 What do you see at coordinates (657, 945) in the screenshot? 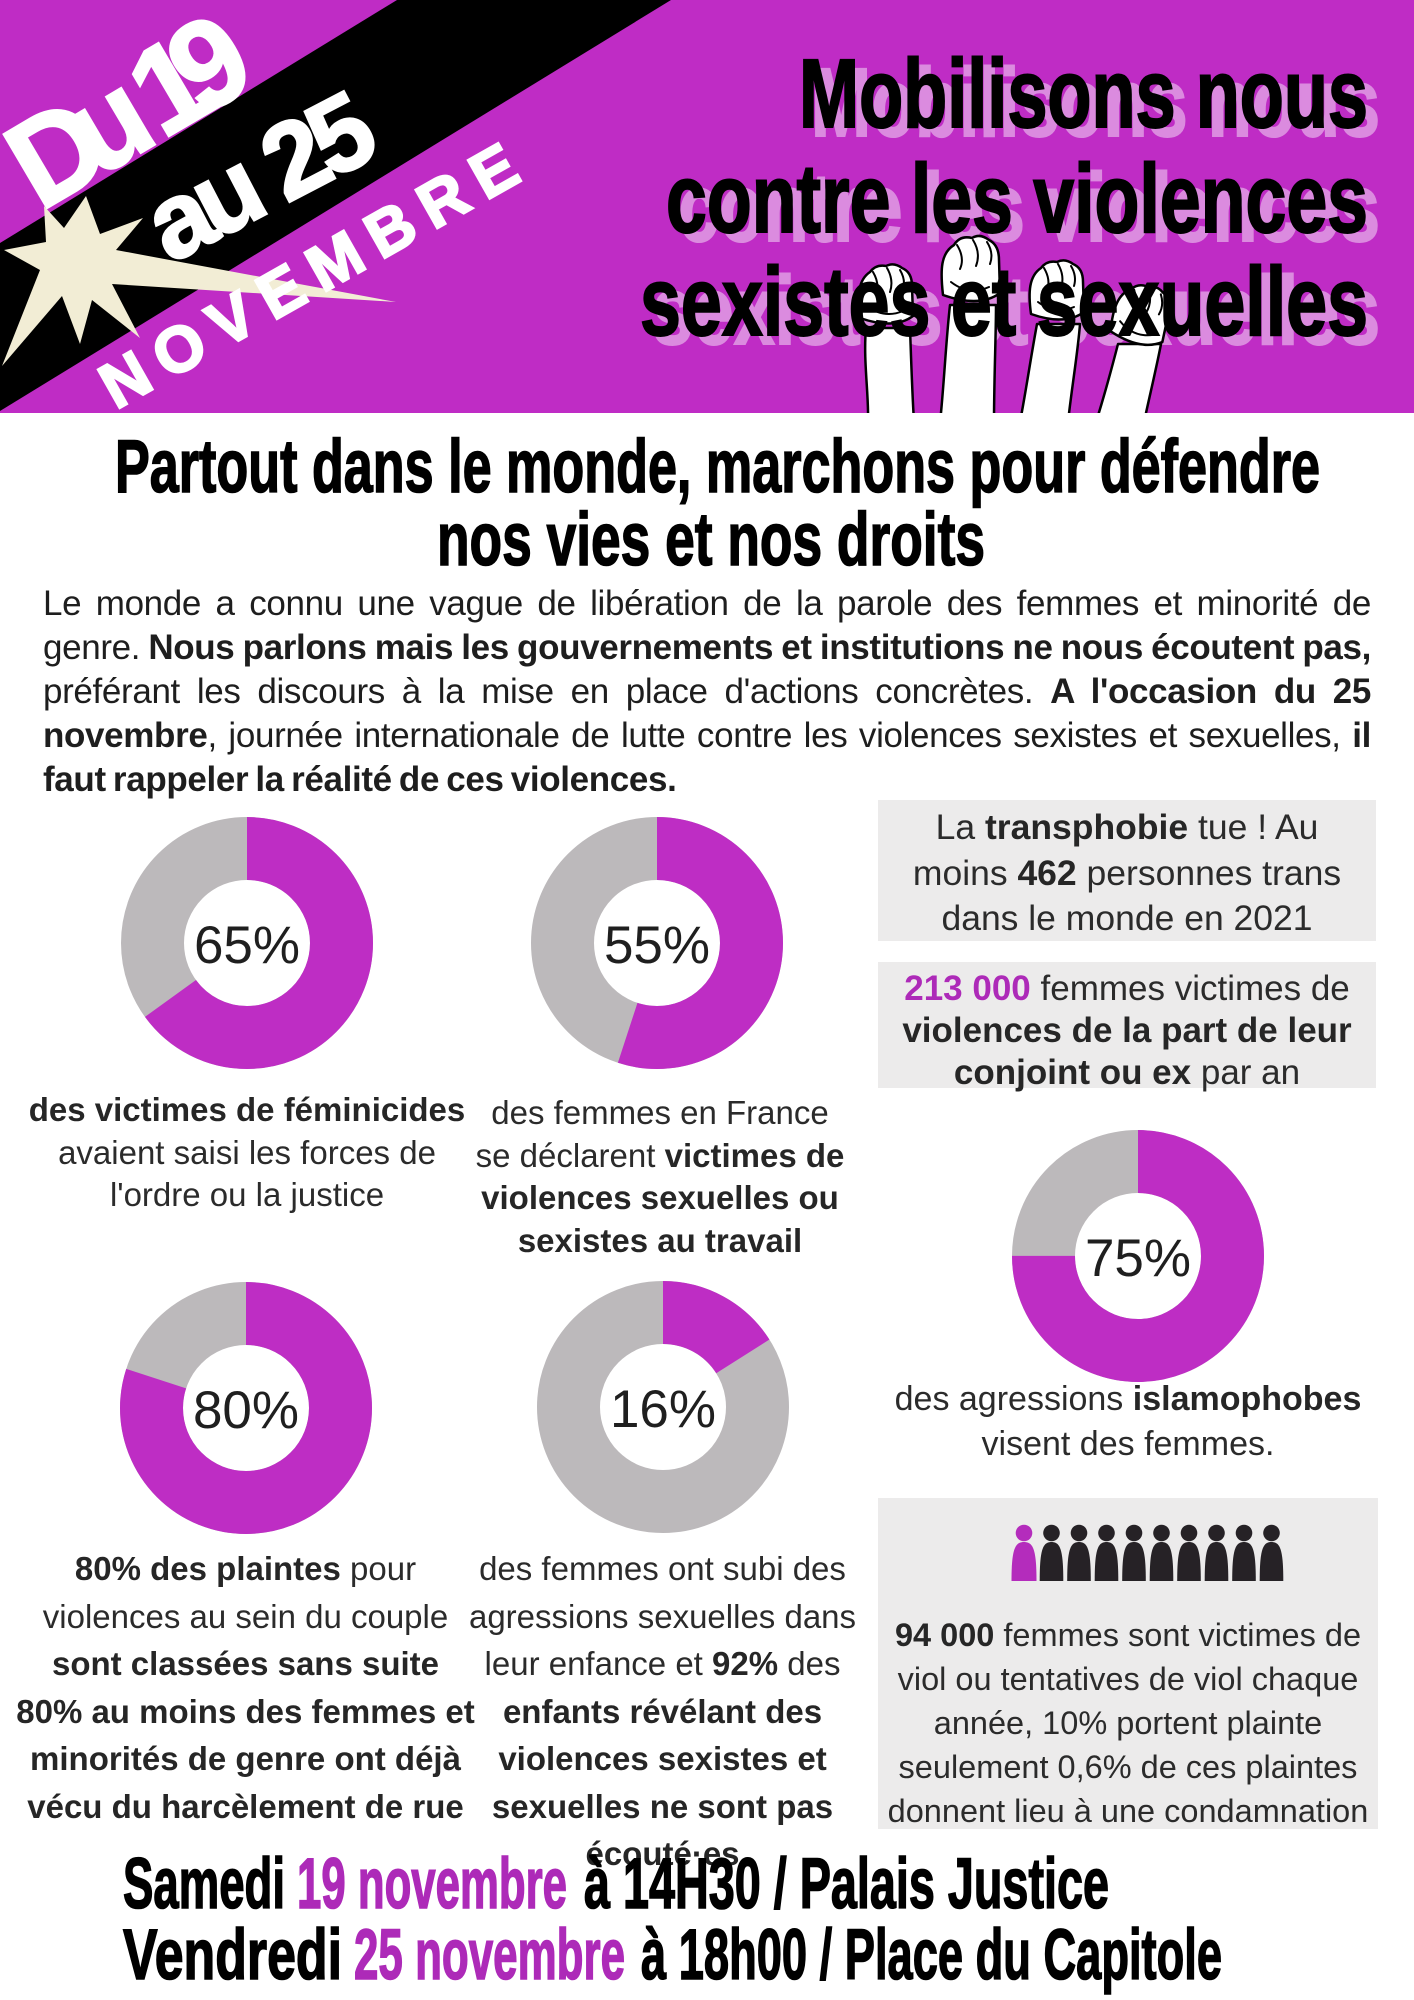
I see `svg-text: 55%` at bounding box center [657, 945].